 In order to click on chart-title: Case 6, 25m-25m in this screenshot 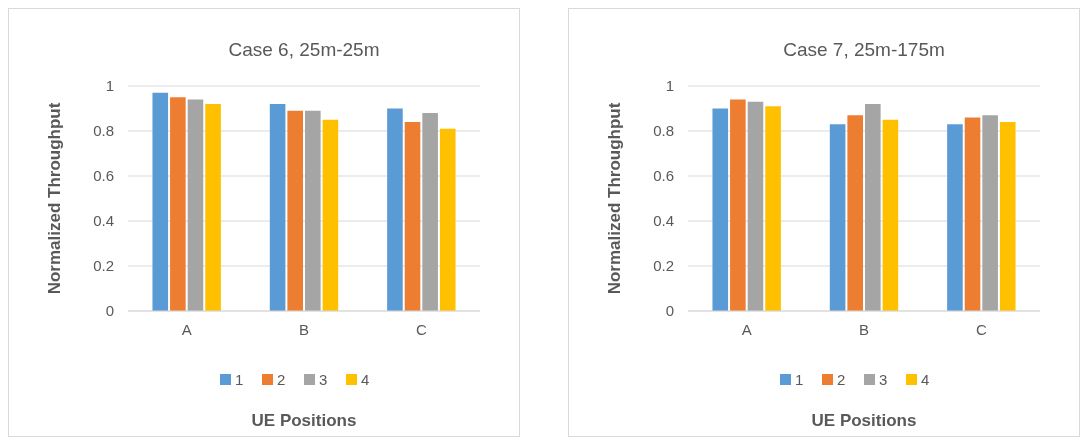, I will do `click(304, 49)`.